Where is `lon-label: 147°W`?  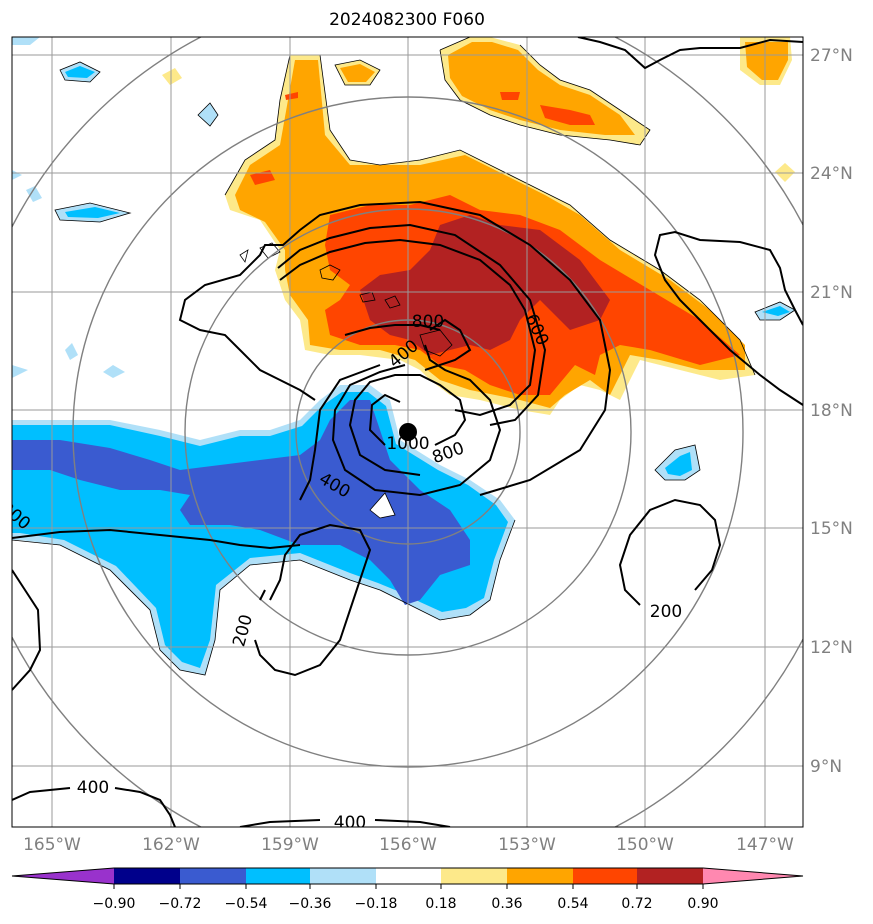
lon-label: 147°W is located at coordinates (765, 845).